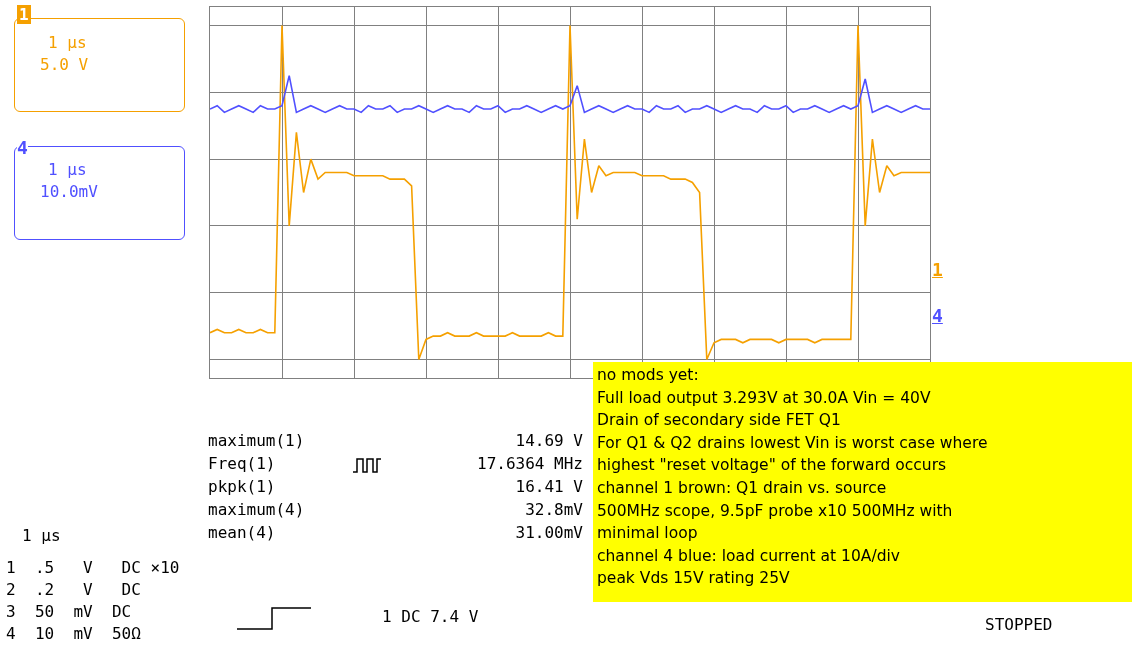  I want to click on text: no mods yet: Full load output 3.293V at 30.0A Vin = 40V Drain of secondary side FET Q1 For Q1 & Q2 drains lowest Vin is worst case where highest "reset voltage" of the forward occurs channel 1 brown: Q1 drain vs. source 500MHz scope, 9.5pF probe x10 500MHz with minimal loop channel 4 blue: load current at 10A/div peak Vds 15V rating 25V, so click(792, 477).